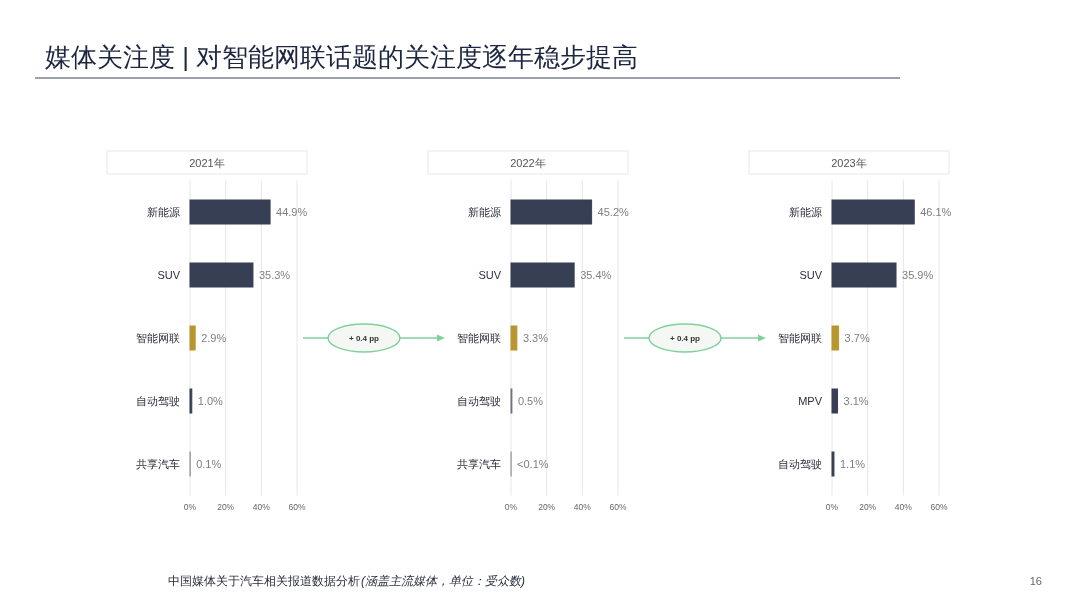  What do you see at coordinates (857, 338) in the screenshot?
I see `data-label: 3.7%` at bounding box center [857, 338].